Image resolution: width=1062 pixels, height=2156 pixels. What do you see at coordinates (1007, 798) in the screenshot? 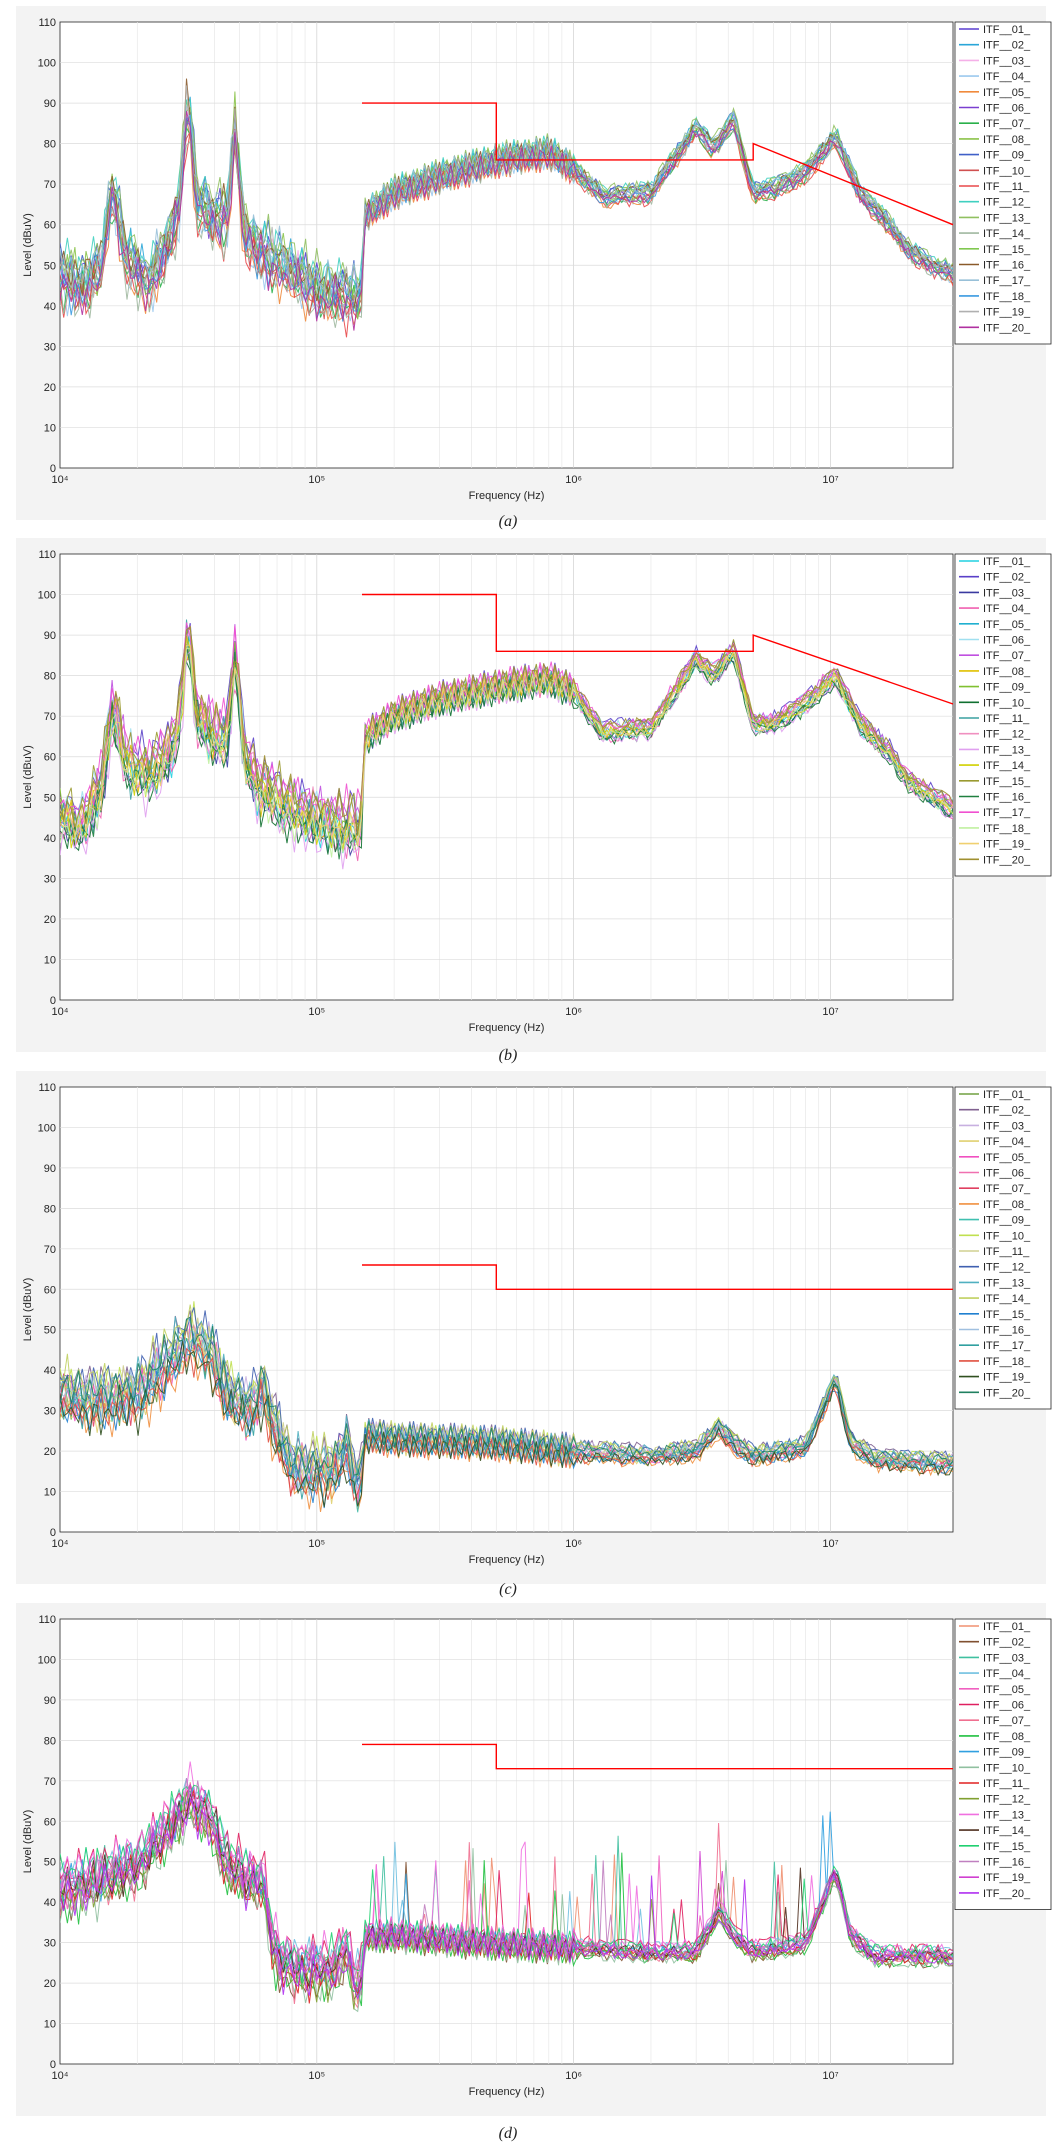
I see `legend-entry: ITF__16_` at bounding box center [1007, 798].